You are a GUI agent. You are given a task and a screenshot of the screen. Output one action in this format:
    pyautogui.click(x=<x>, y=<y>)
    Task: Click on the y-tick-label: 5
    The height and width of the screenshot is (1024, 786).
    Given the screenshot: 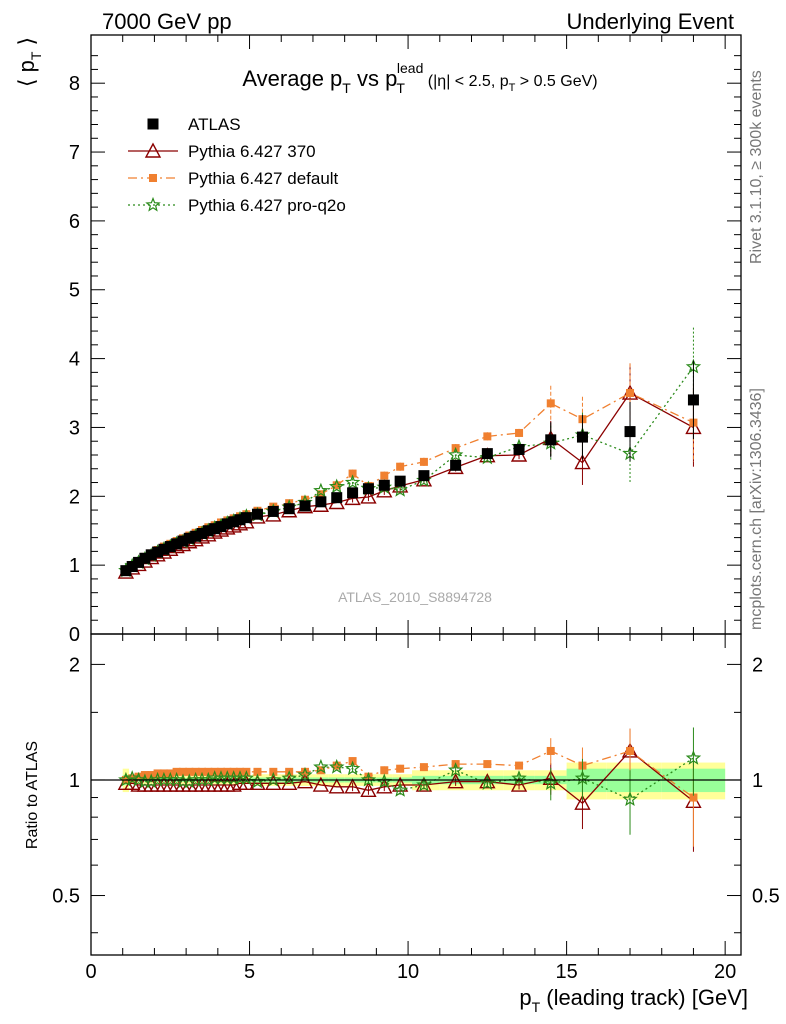 What is the action you would take?
    pyautogui.click(x=74, y=291)
    